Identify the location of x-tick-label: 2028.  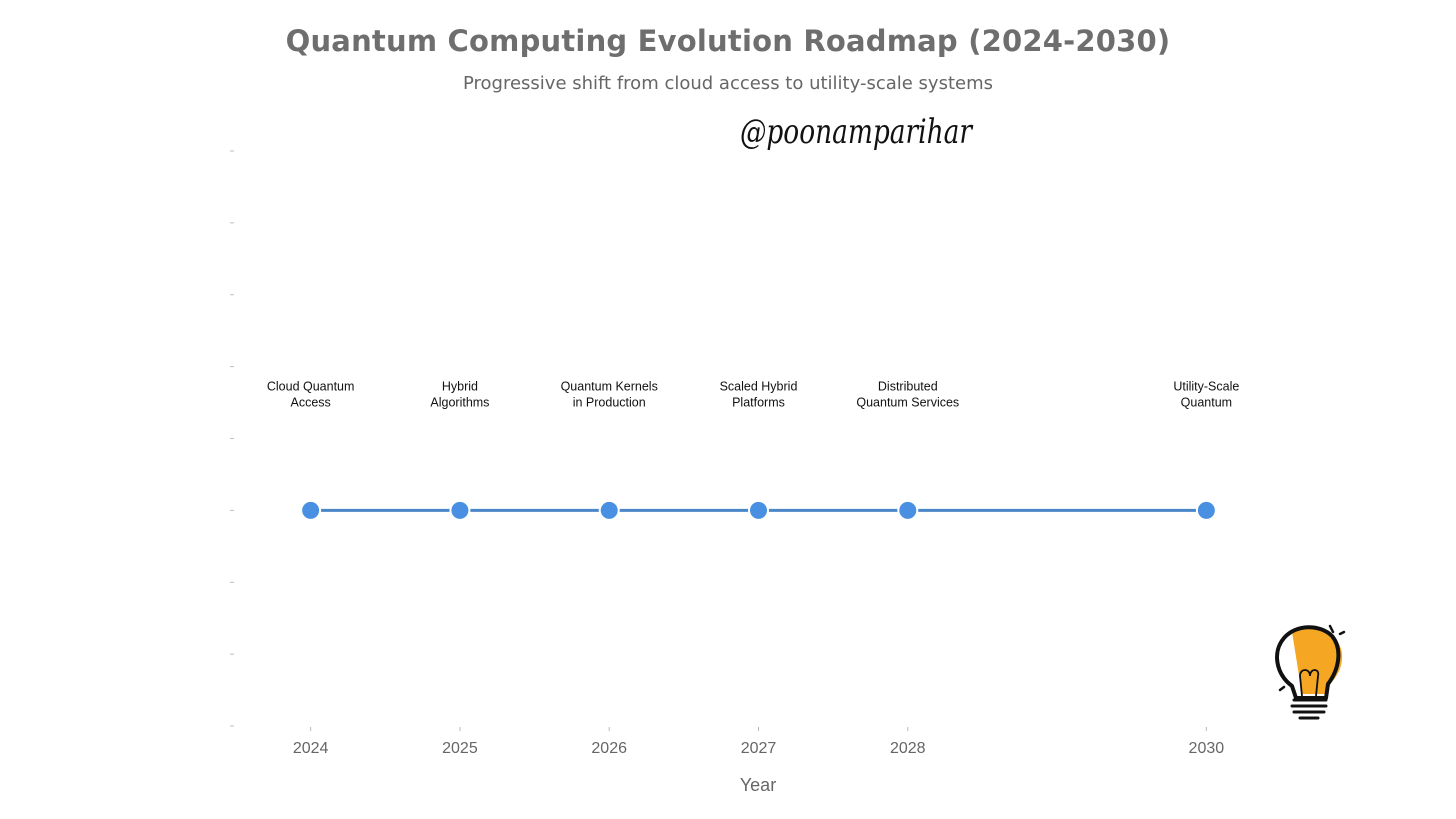
(908, 748).